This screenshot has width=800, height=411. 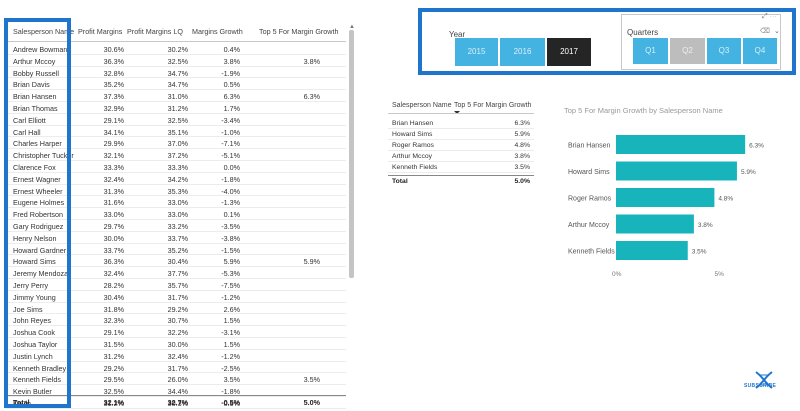 I want to click on cell-profit-margins-lq: 33.2%, so click(x=177, y=226).